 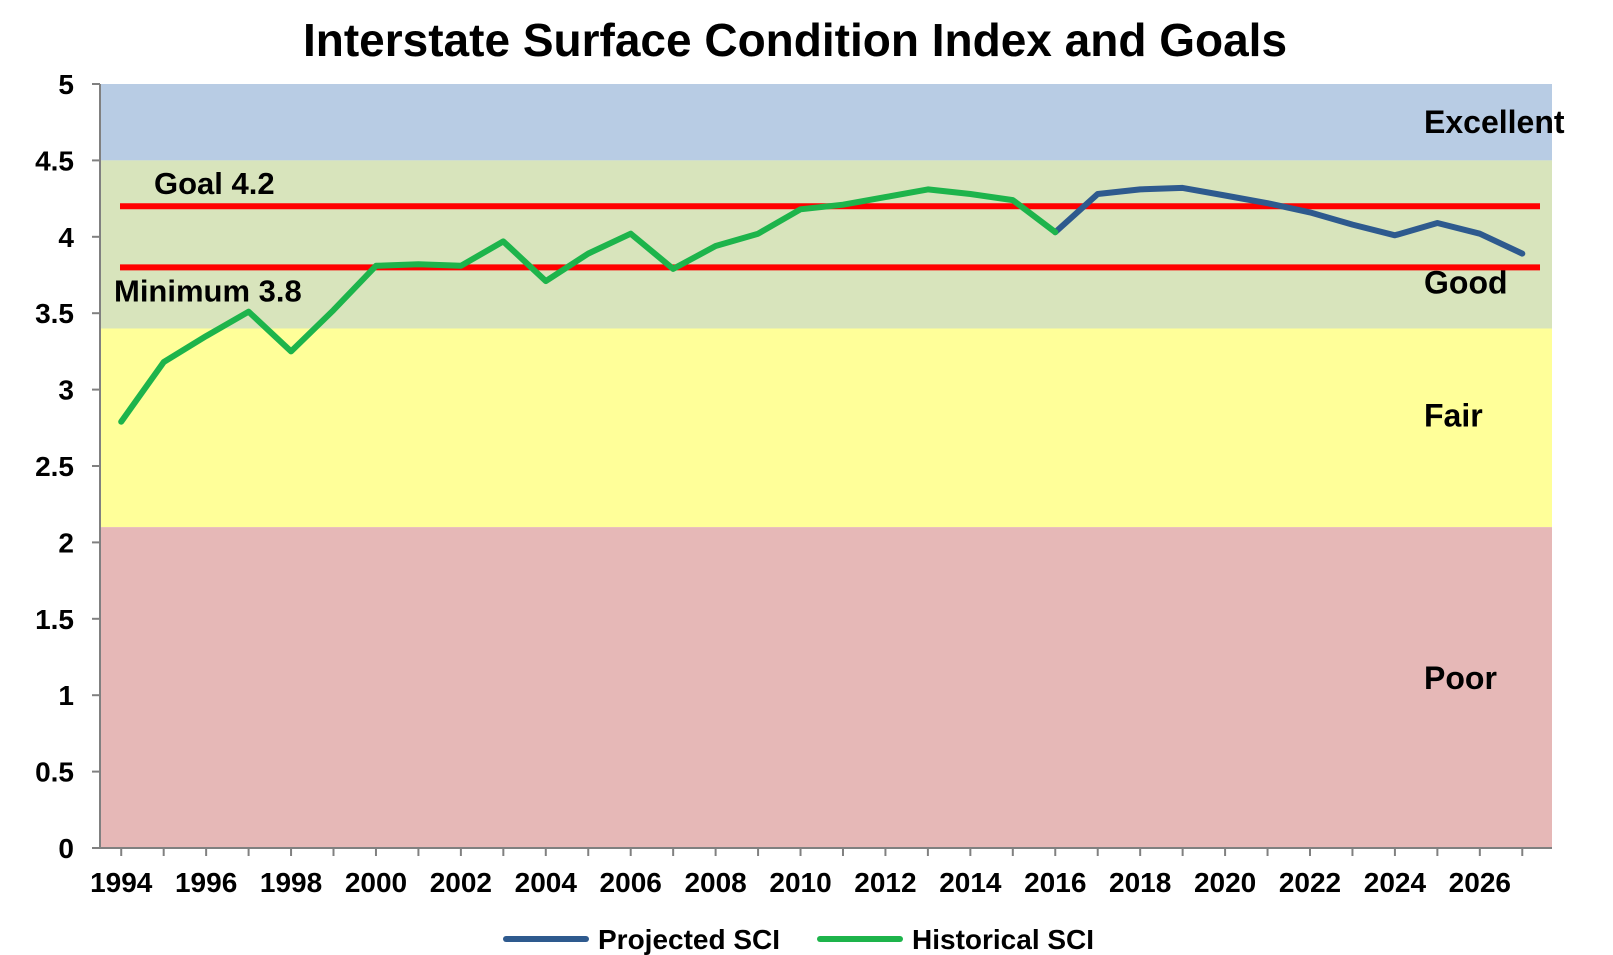 I want to click on y-tick-label: 2.5, so click(x=54, y=466).